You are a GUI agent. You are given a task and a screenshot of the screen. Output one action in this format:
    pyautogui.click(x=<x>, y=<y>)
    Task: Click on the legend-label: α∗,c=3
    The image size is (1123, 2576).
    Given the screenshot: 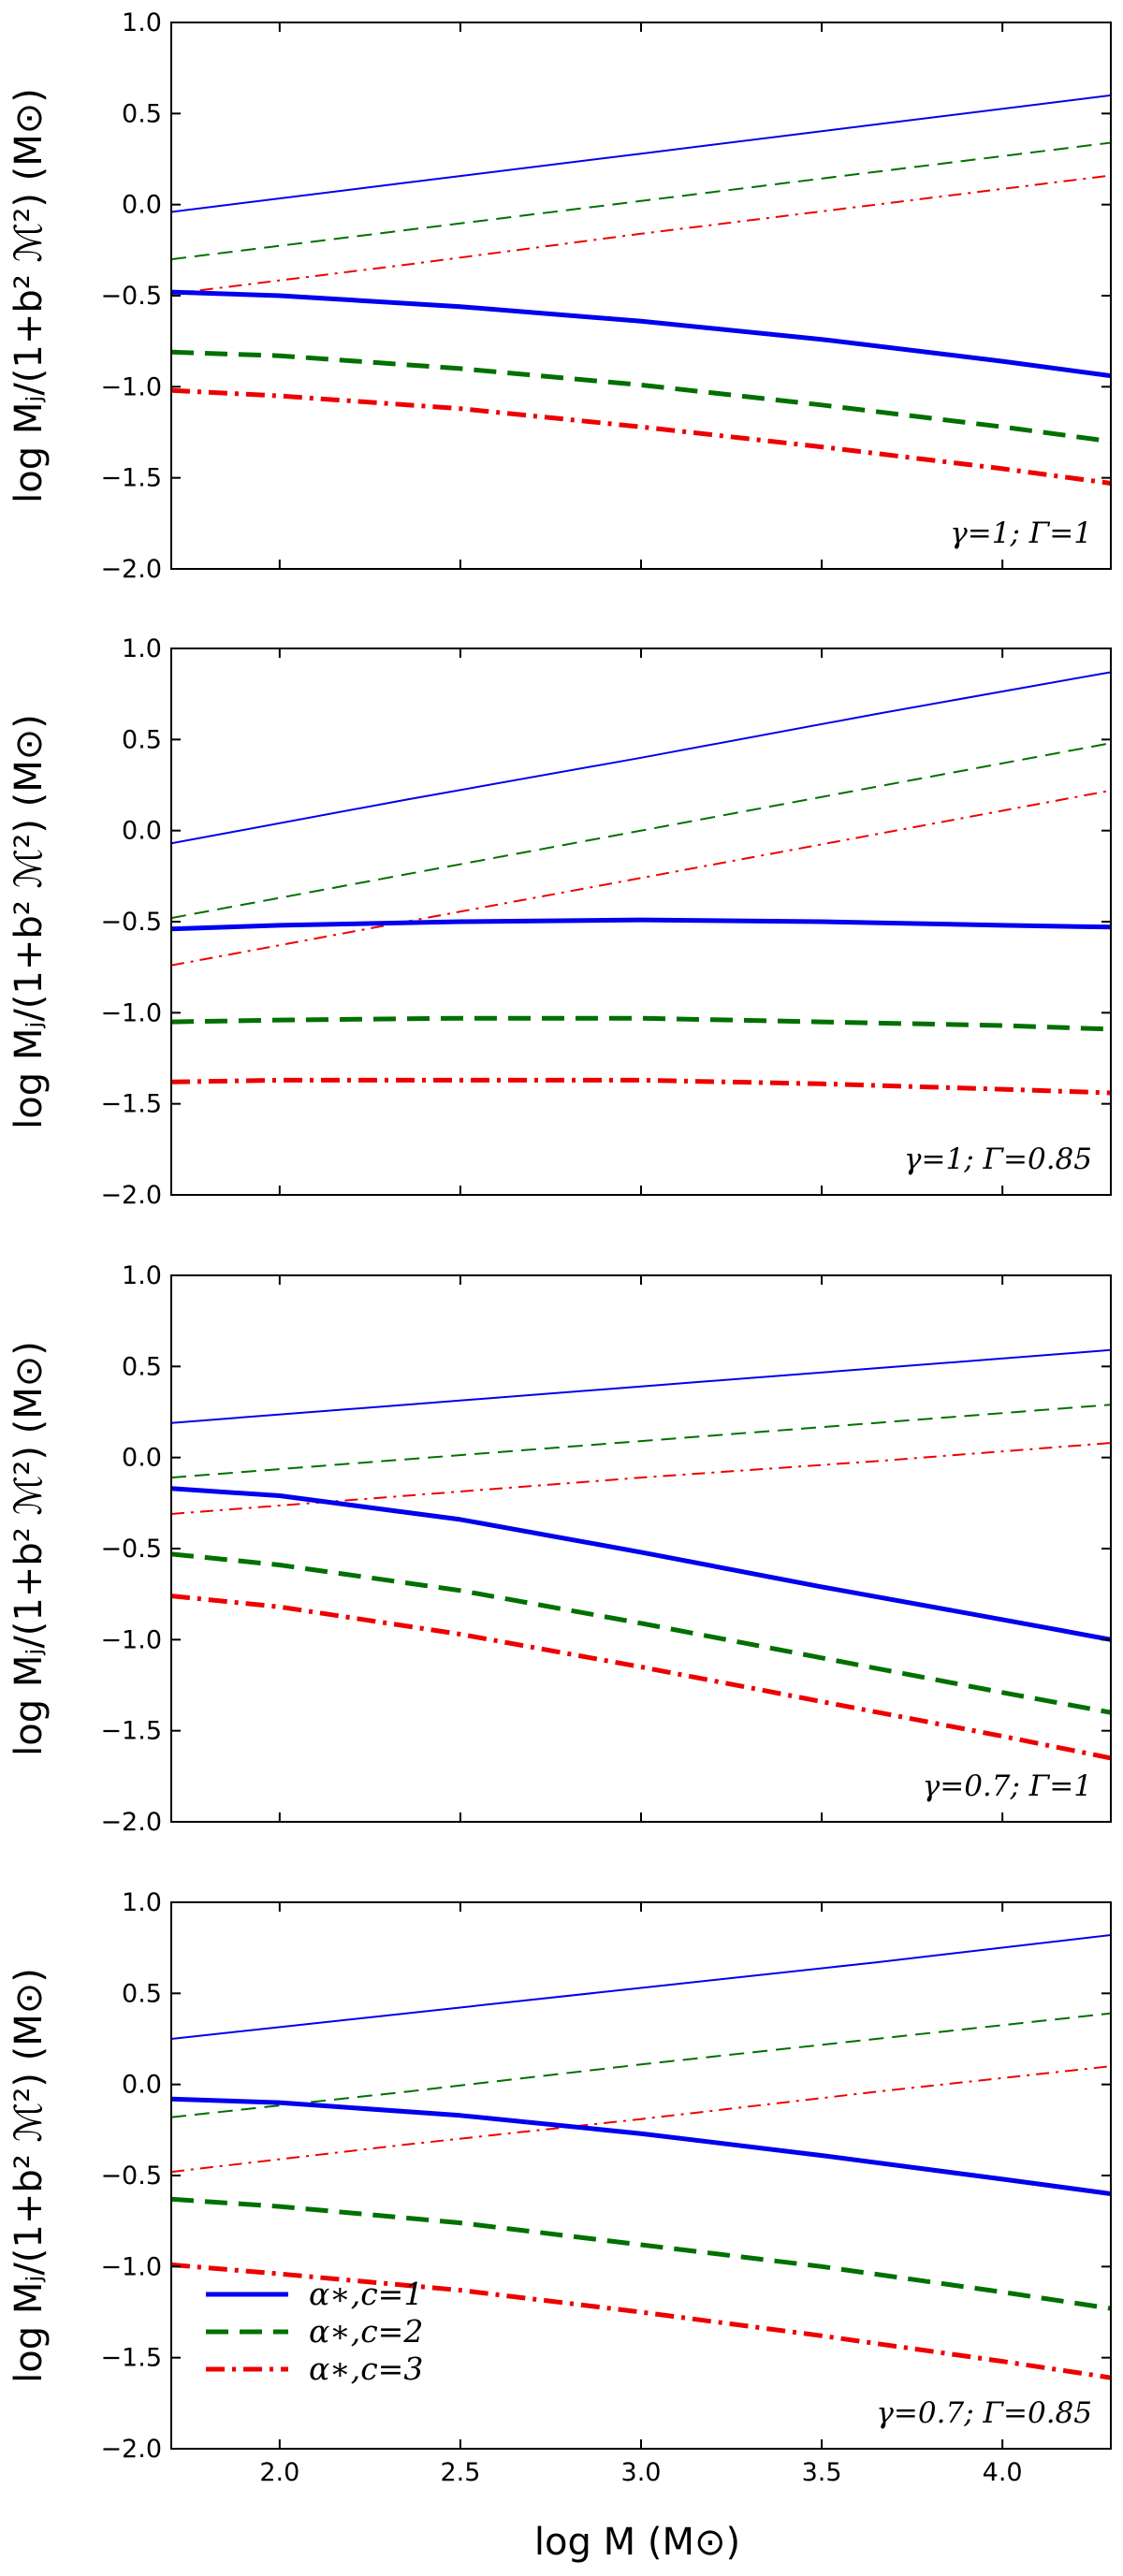 What is the action you would take?
    pyautogui.click(x=366, y=2368)
    